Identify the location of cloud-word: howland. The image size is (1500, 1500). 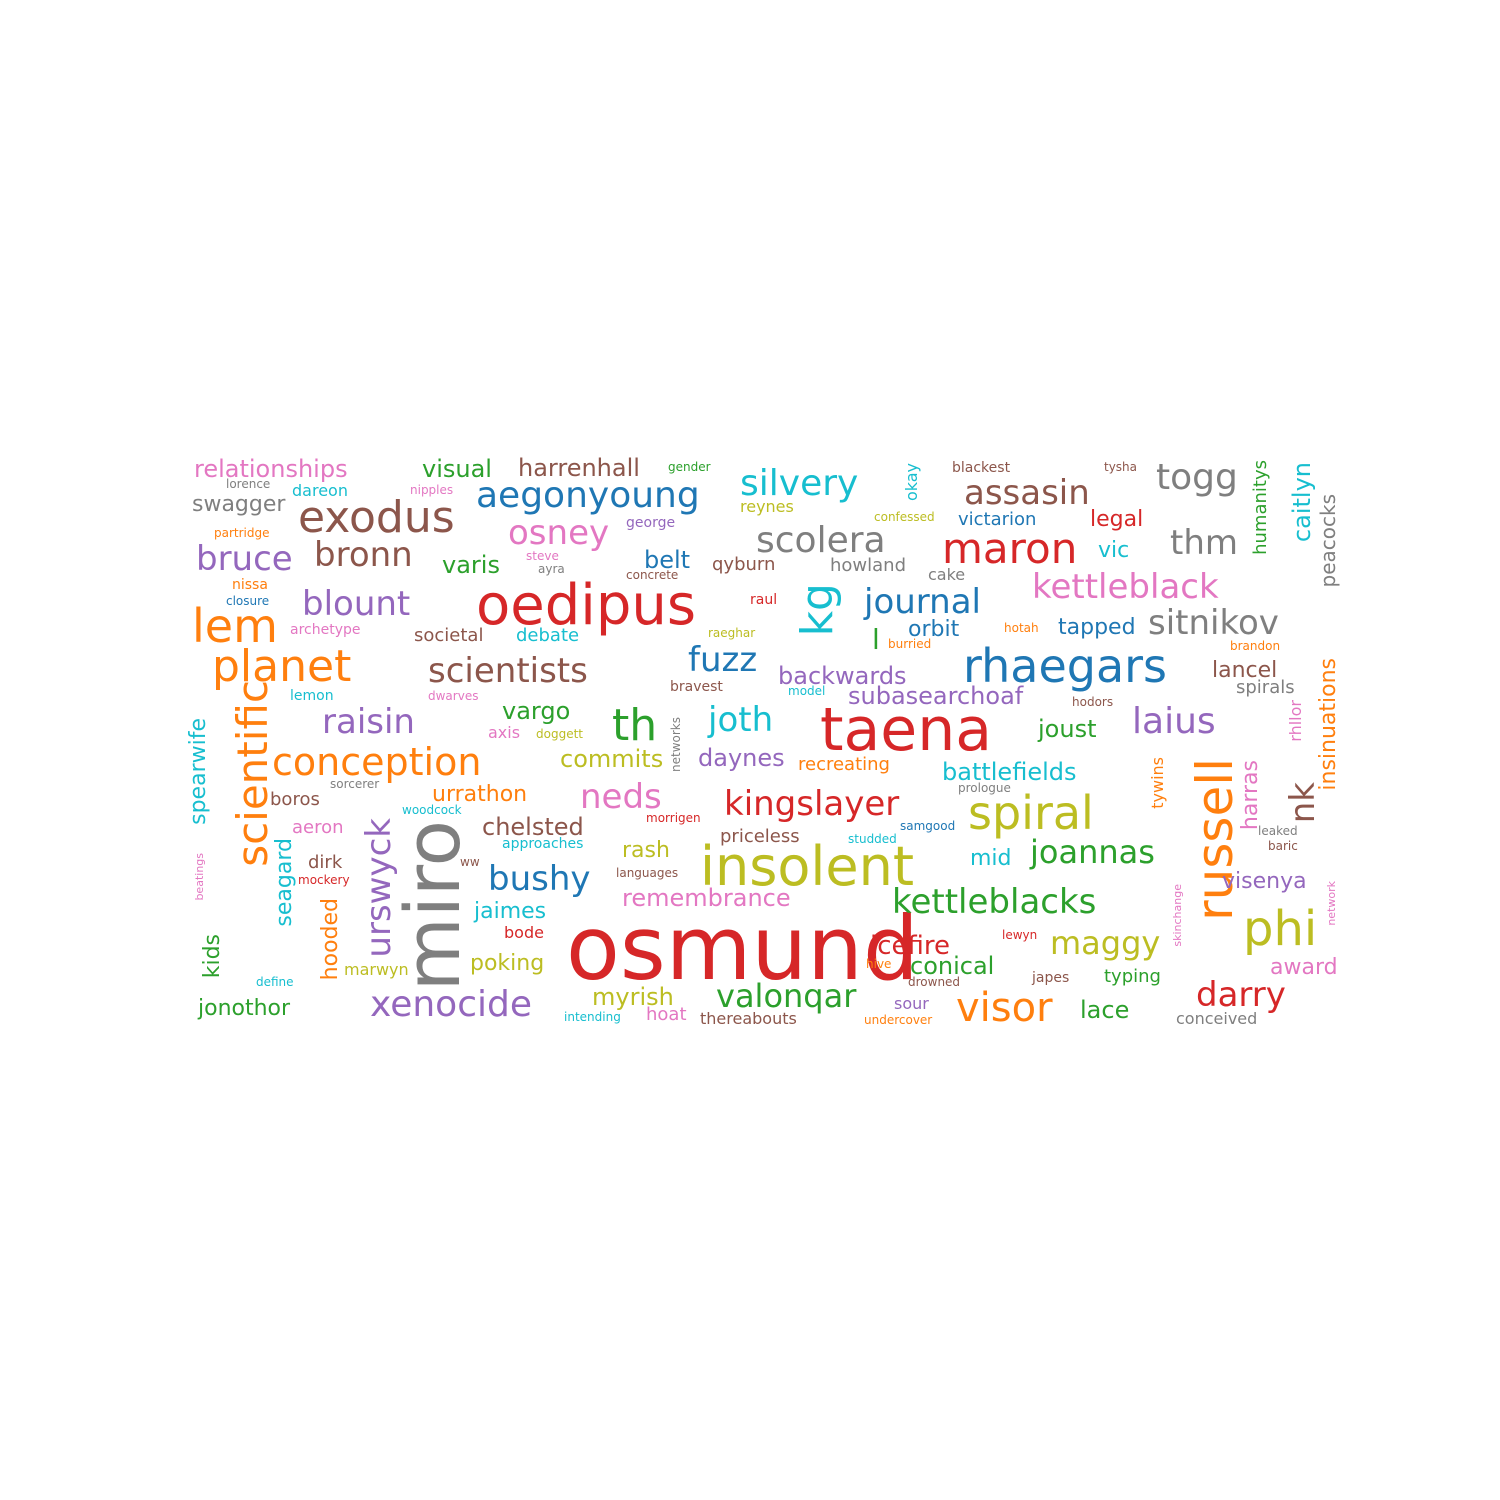
(868, 565).